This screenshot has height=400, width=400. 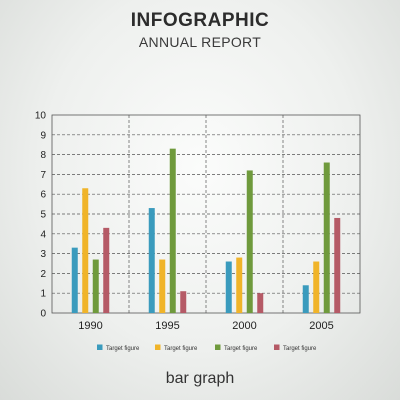 I want to click on y-tick-label: 8, so click(x=43, y=155).